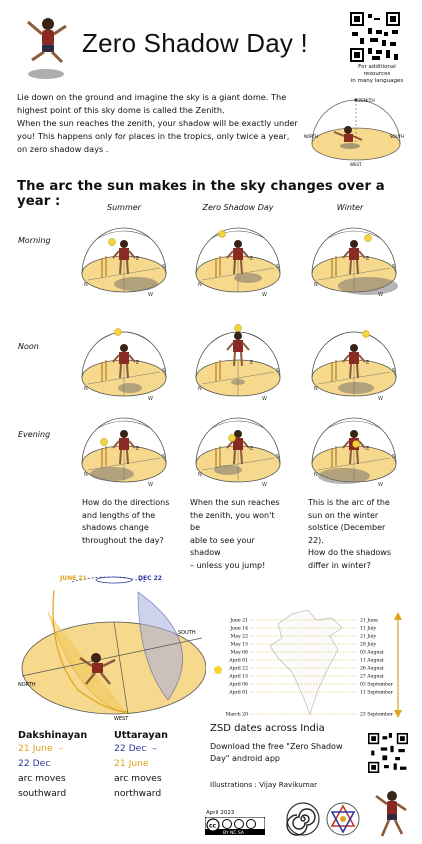  Describe the element at coordinates (238, 677) in the screenshot. I see `left-date-label: April 15` at that location.